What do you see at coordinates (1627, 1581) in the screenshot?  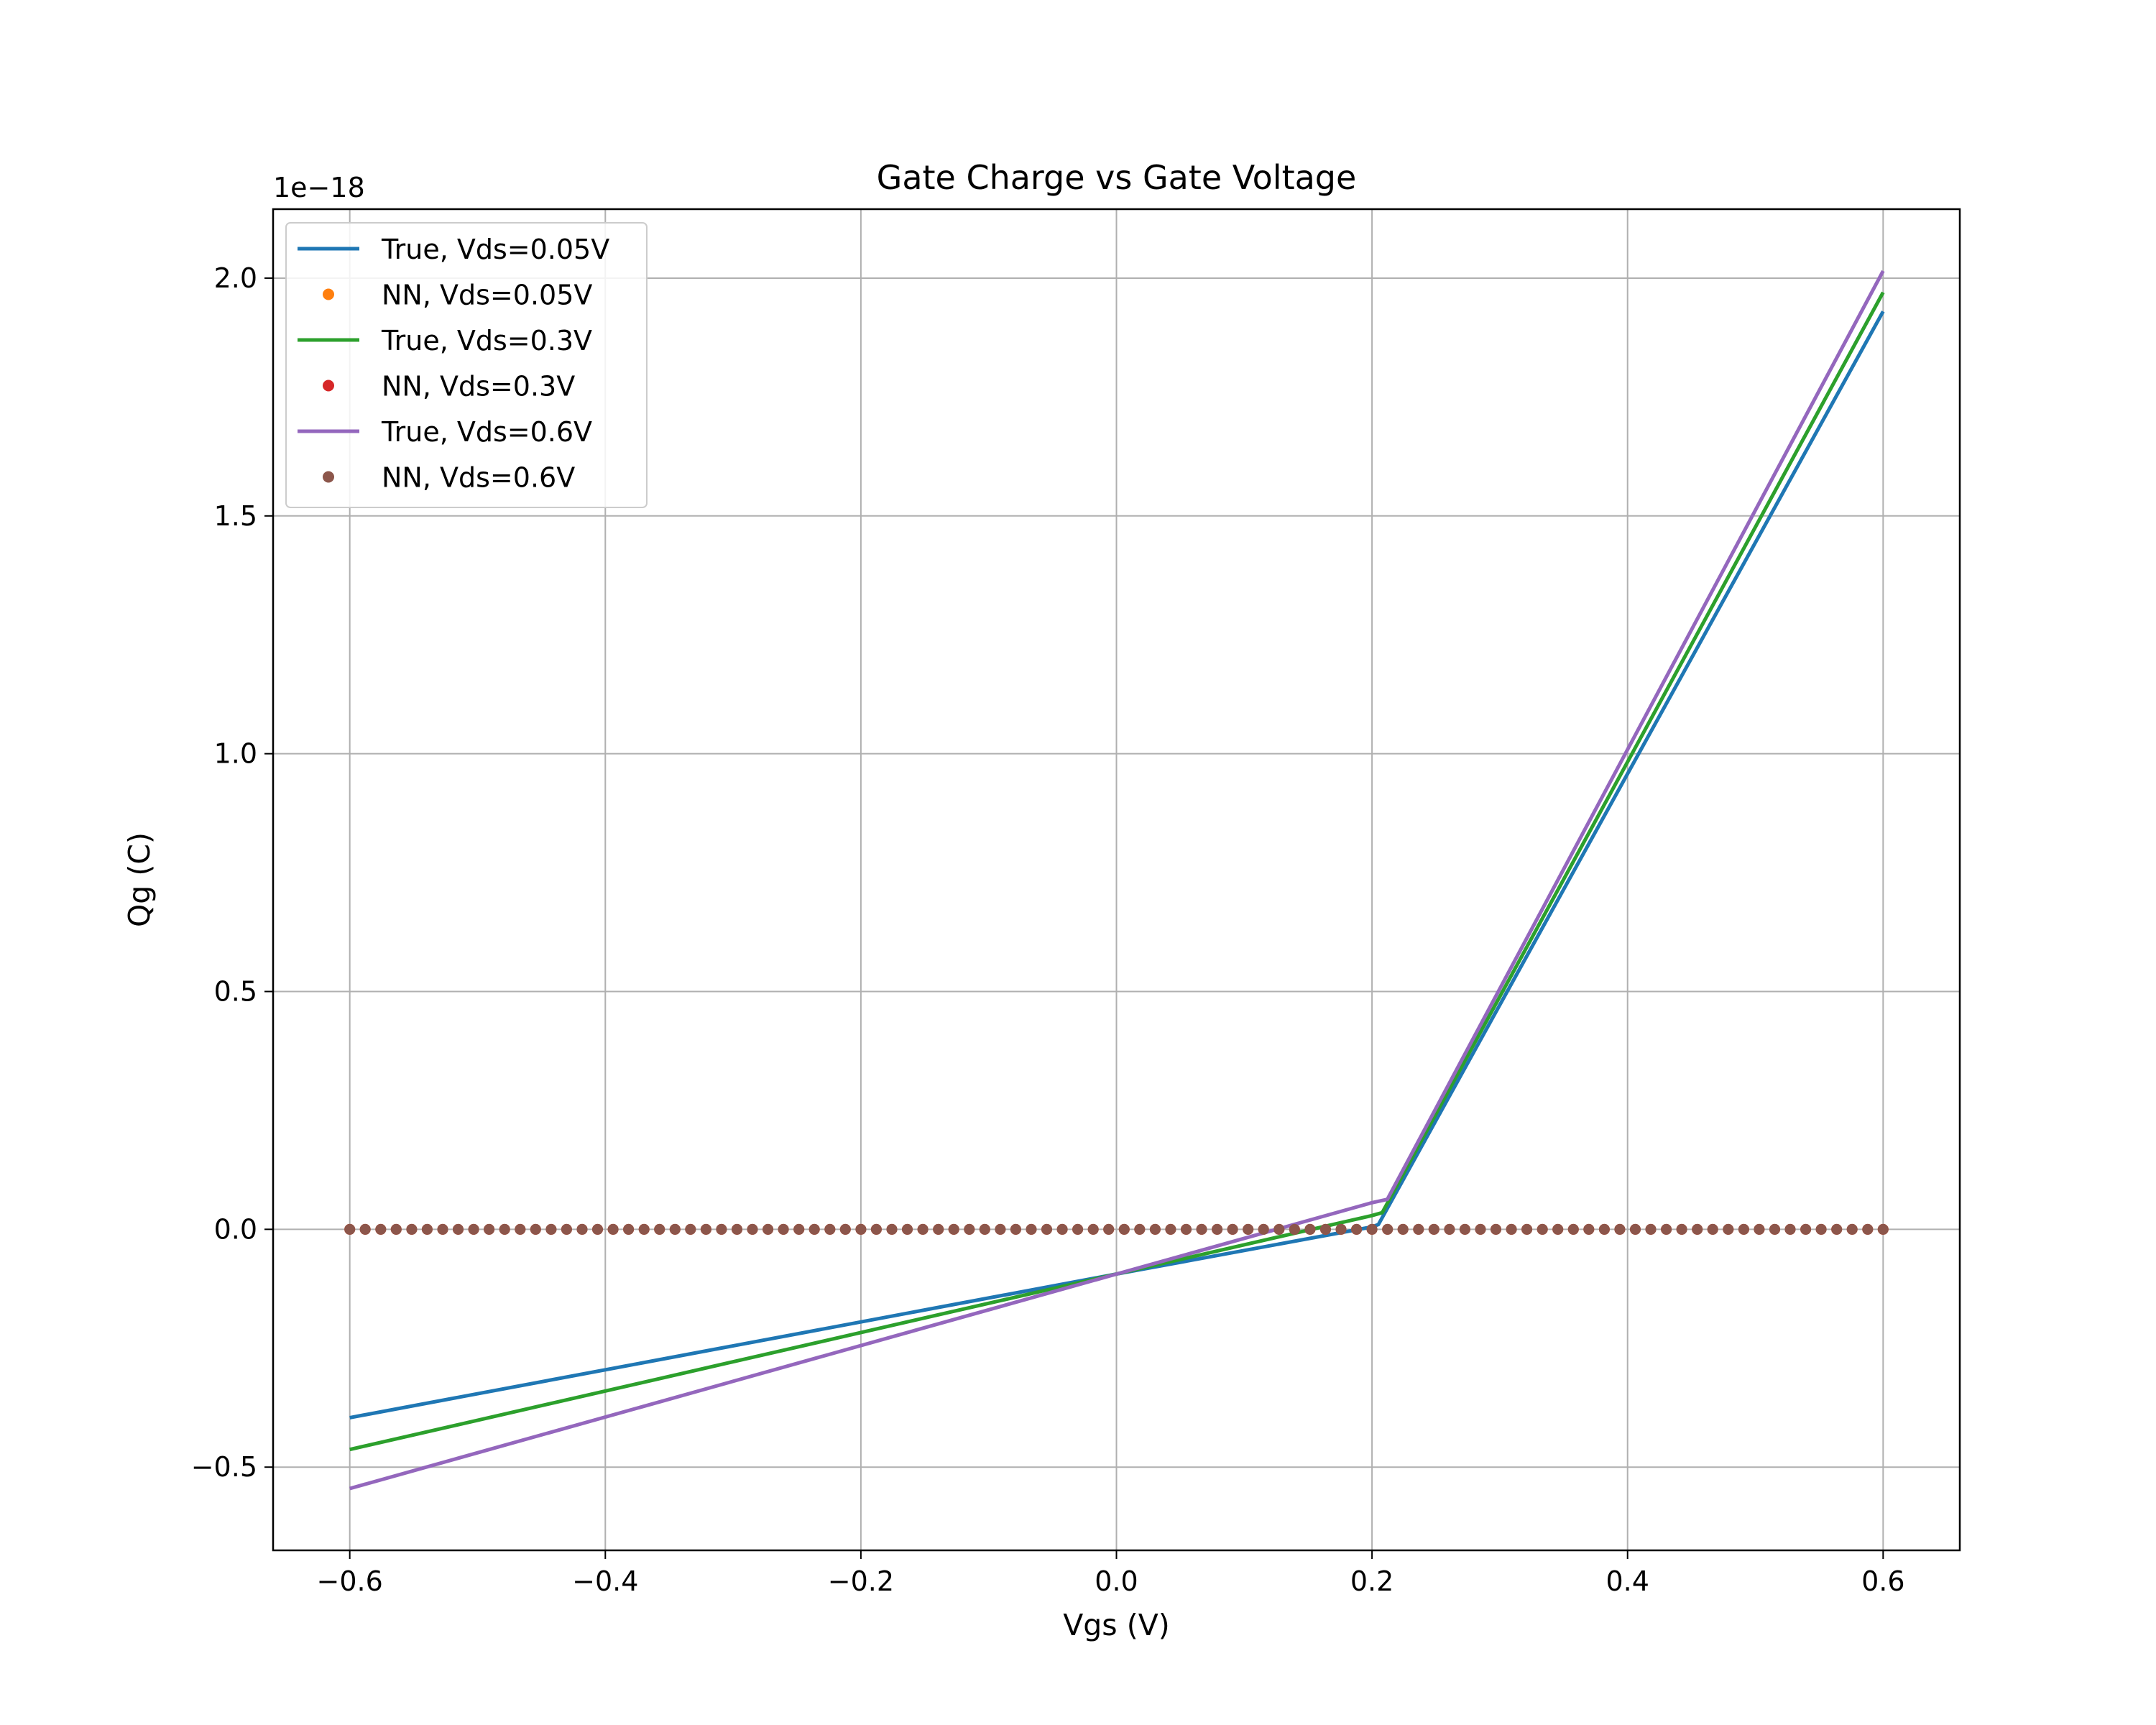 I see `x-tick-label: 0.4` at bounding box center [1627, 1581].